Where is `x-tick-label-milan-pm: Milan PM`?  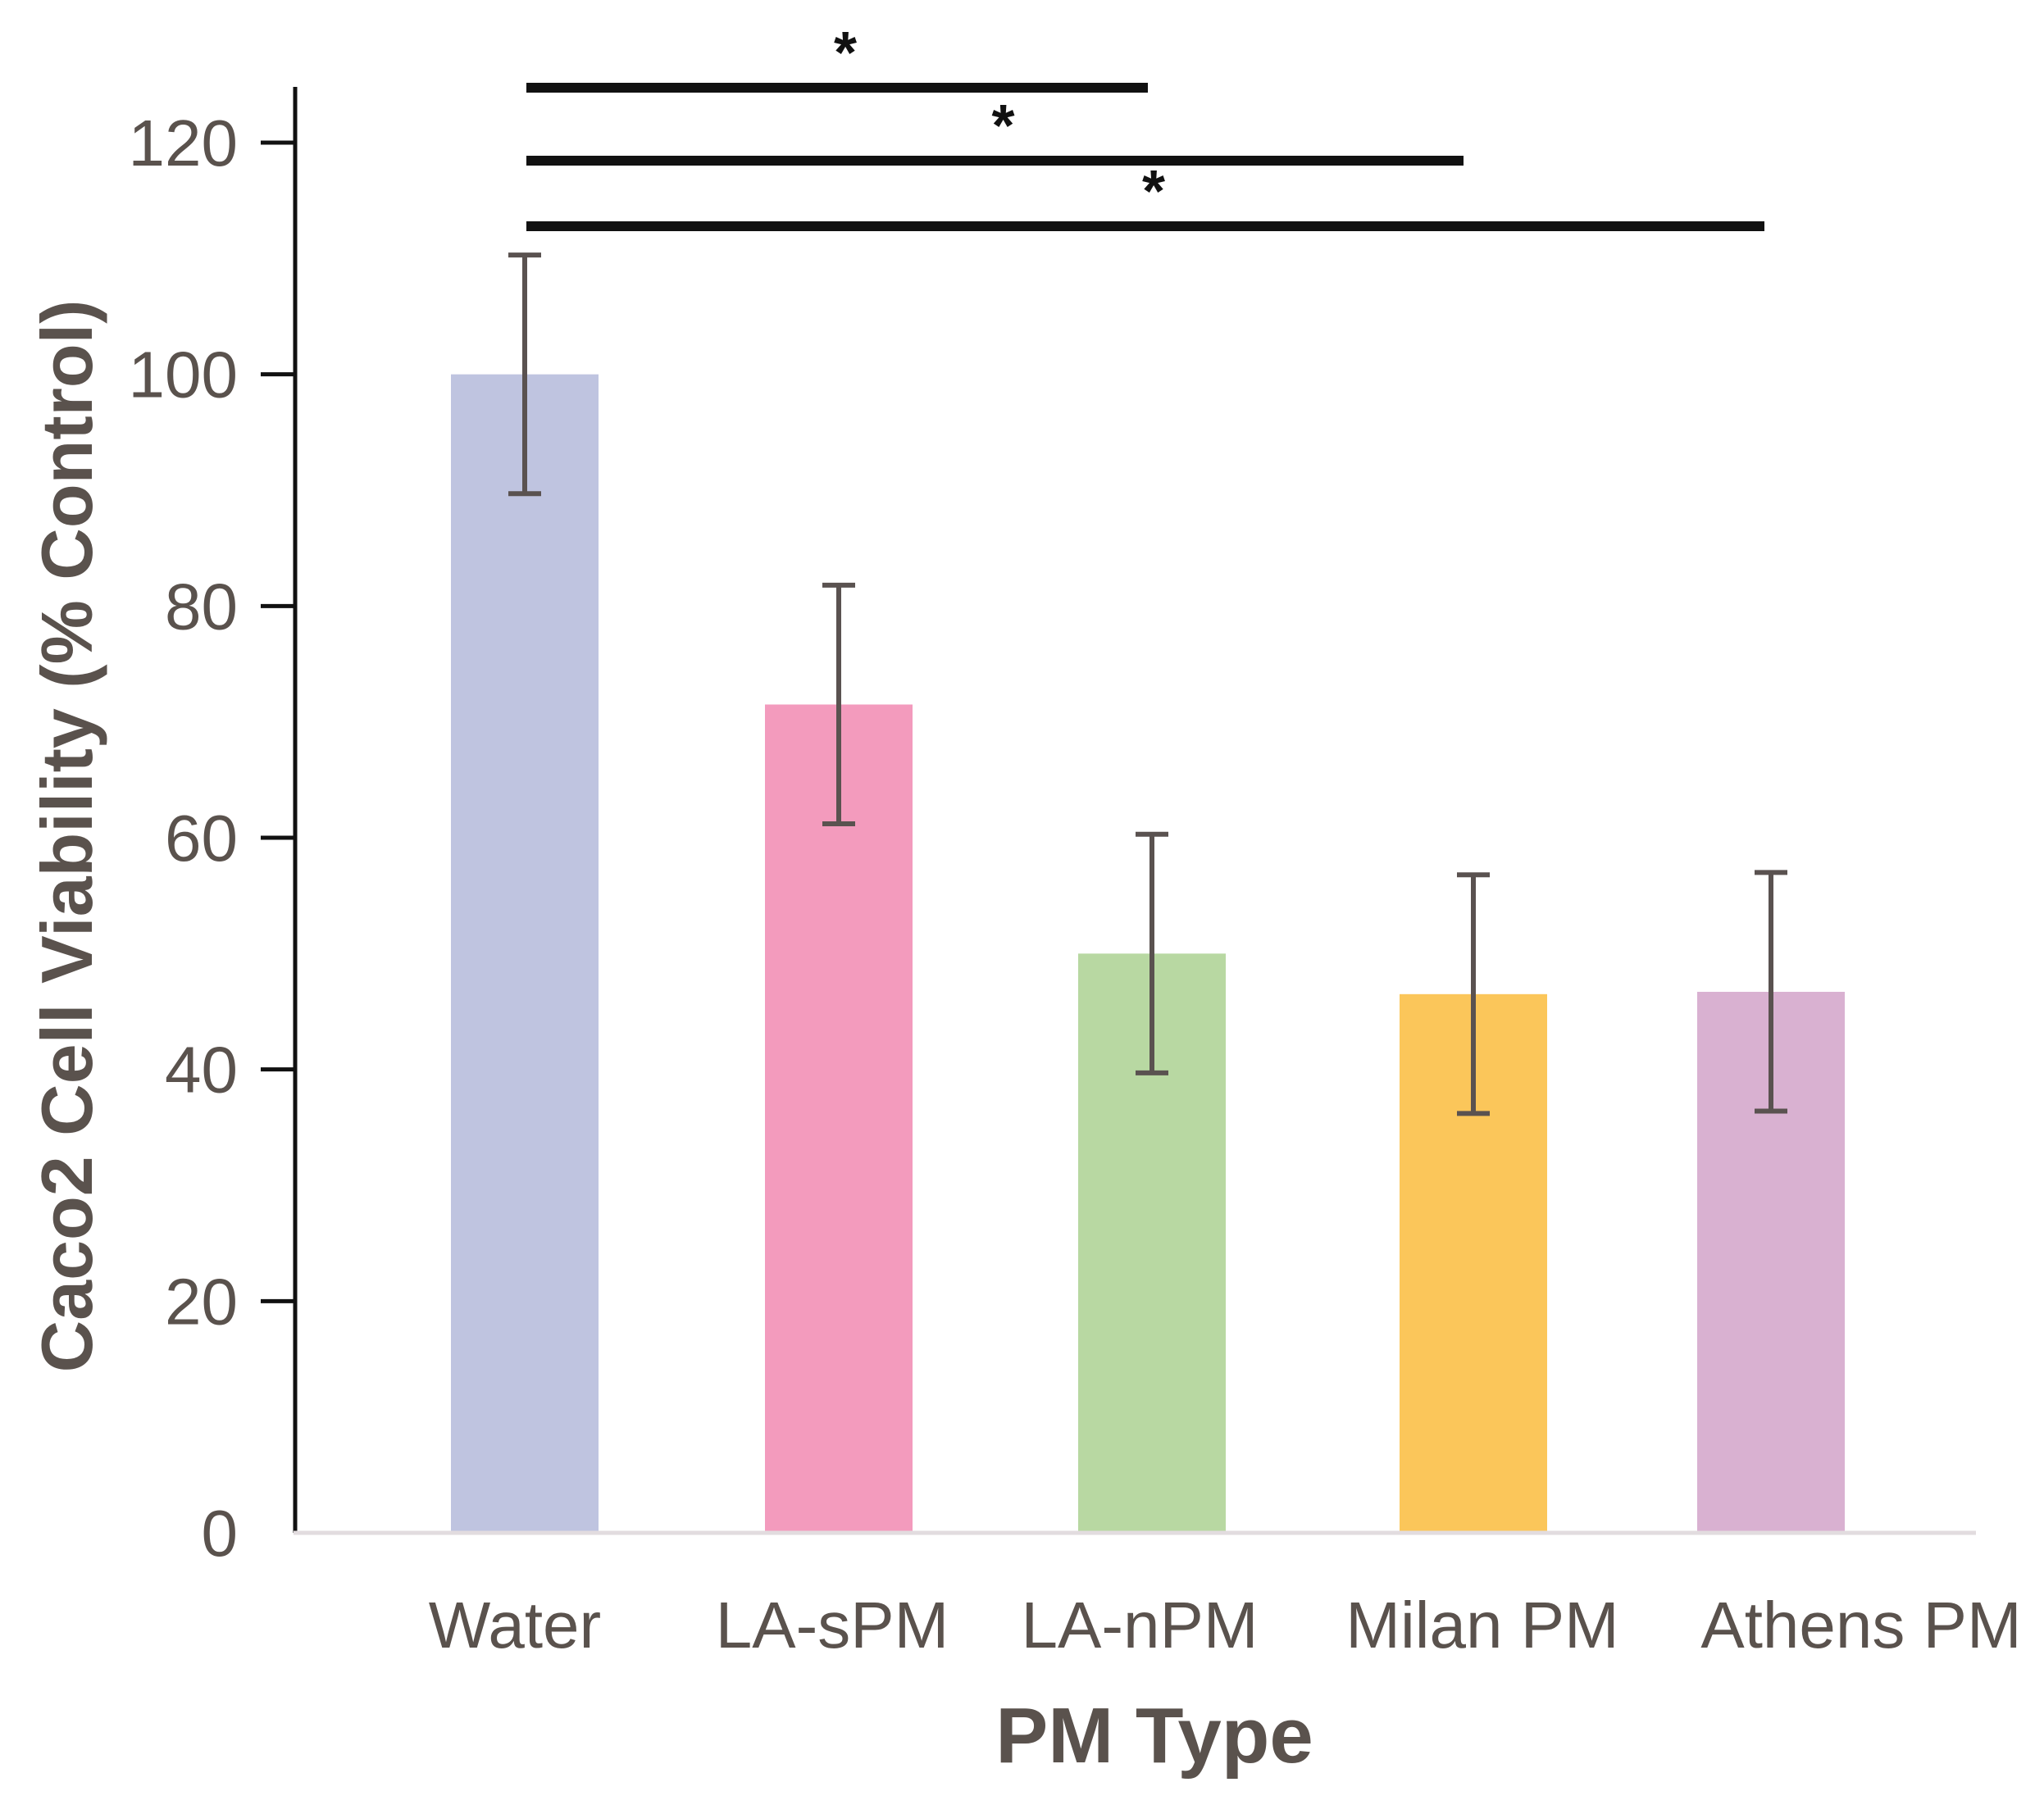
x-tick-label-milan-pm: Milan PM is located at coordinates (1481, 1625).